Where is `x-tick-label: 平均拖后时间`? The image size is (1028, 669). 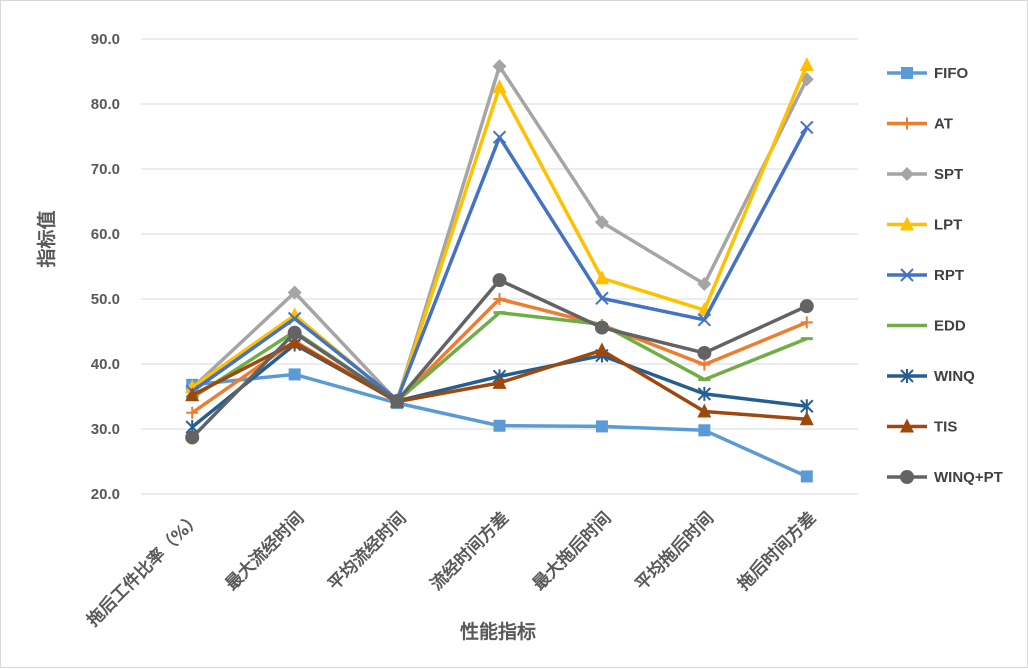 x-tick-label: 平均拖后时间 is located at coordinates (674, 551).